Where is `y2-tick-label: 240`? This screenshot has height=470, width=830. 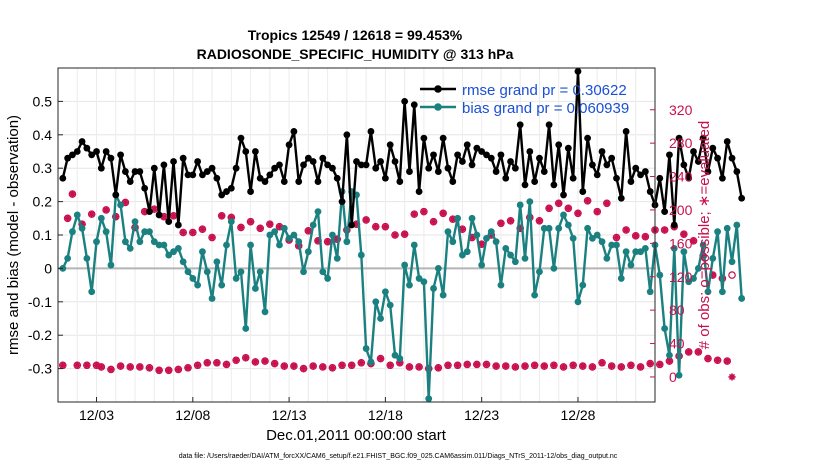
y2-tick-label: 240 is located at coordinates (681, 177).